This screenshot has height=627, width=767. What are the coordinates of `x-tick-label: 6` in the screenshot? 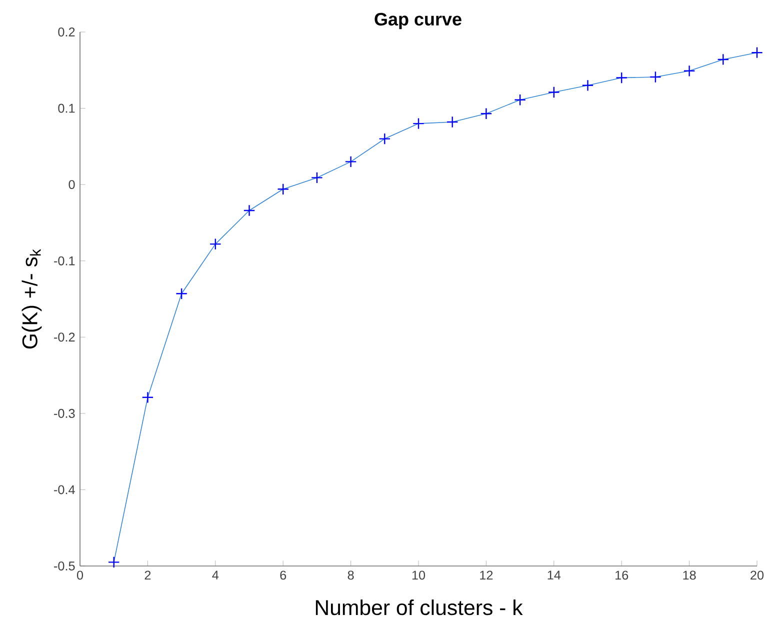 It's located at (283, 575).